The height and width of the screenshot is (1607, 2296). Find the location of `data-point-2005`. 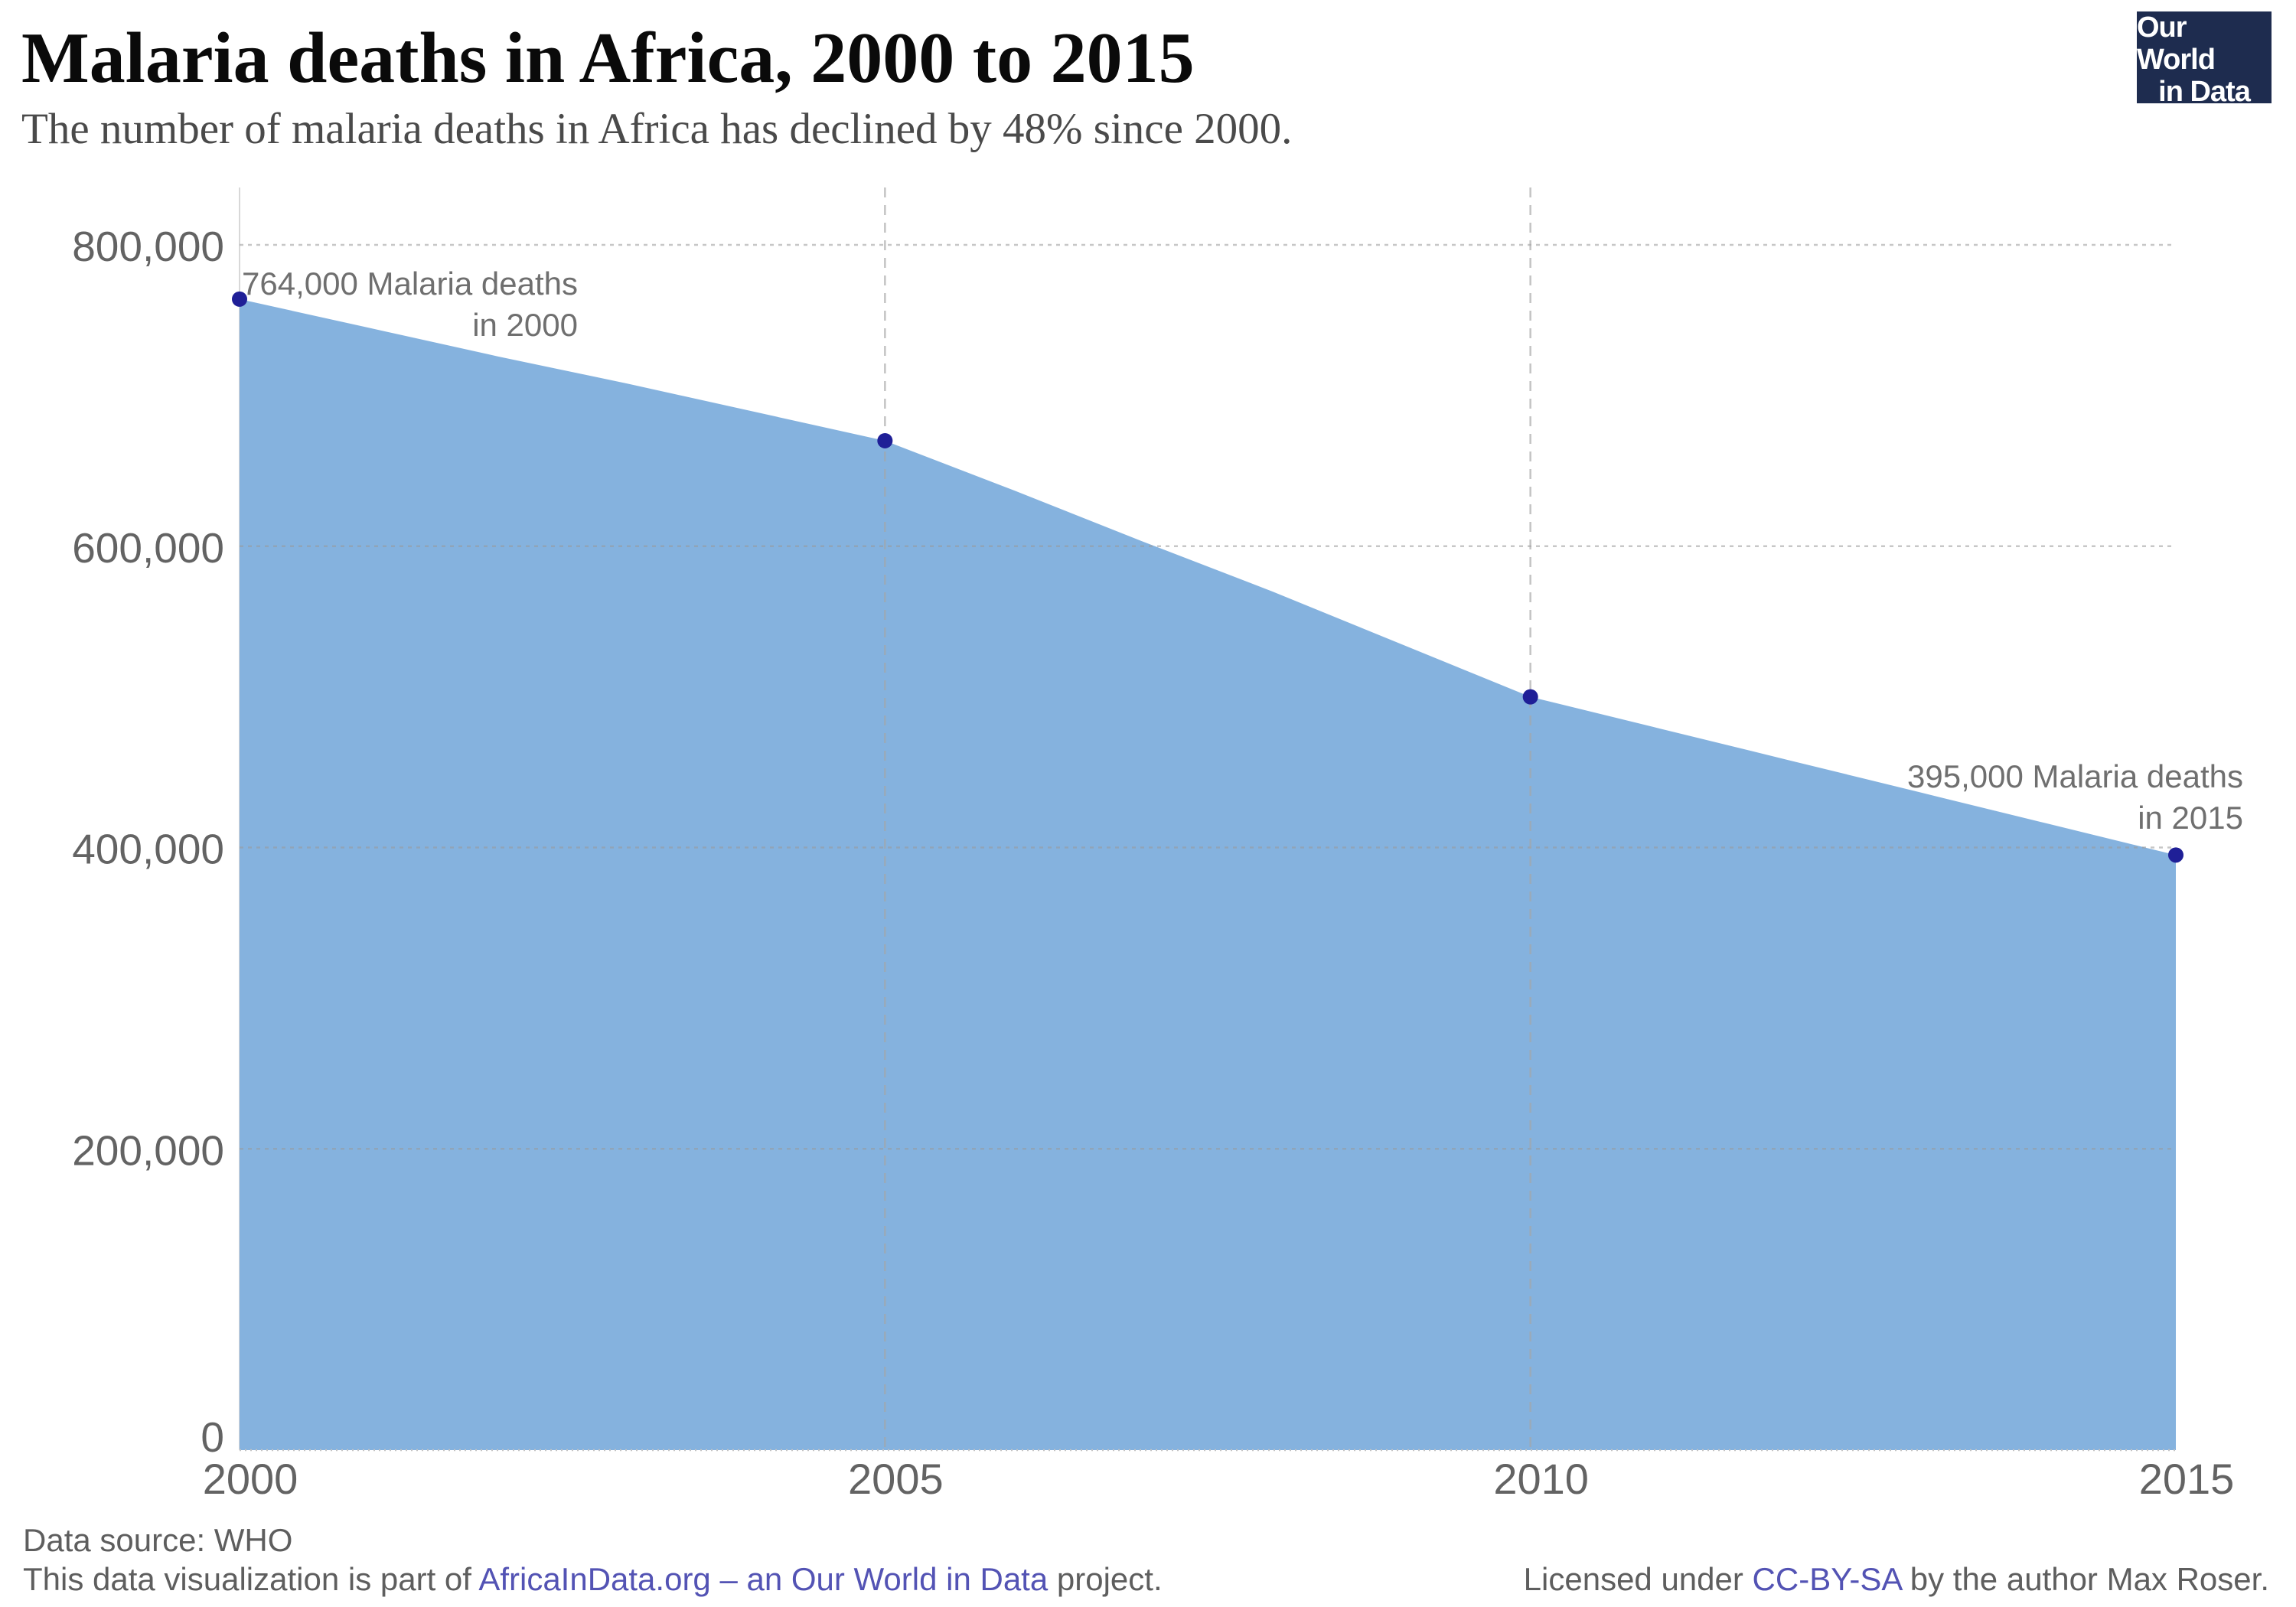

data-point-2005 is located at coordinates (885, 440).